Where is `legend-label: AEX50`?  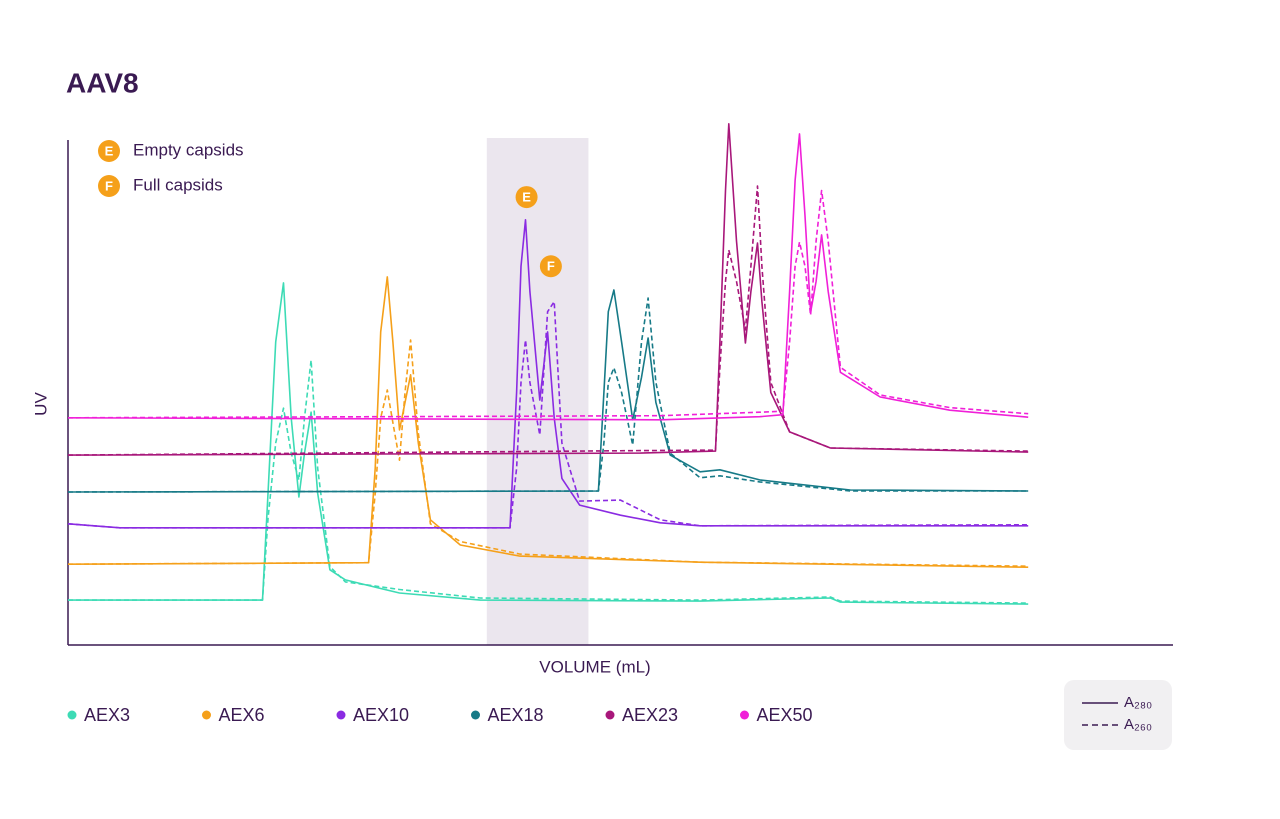
legend-label: AEX50 is located at coordinates (785, 715).